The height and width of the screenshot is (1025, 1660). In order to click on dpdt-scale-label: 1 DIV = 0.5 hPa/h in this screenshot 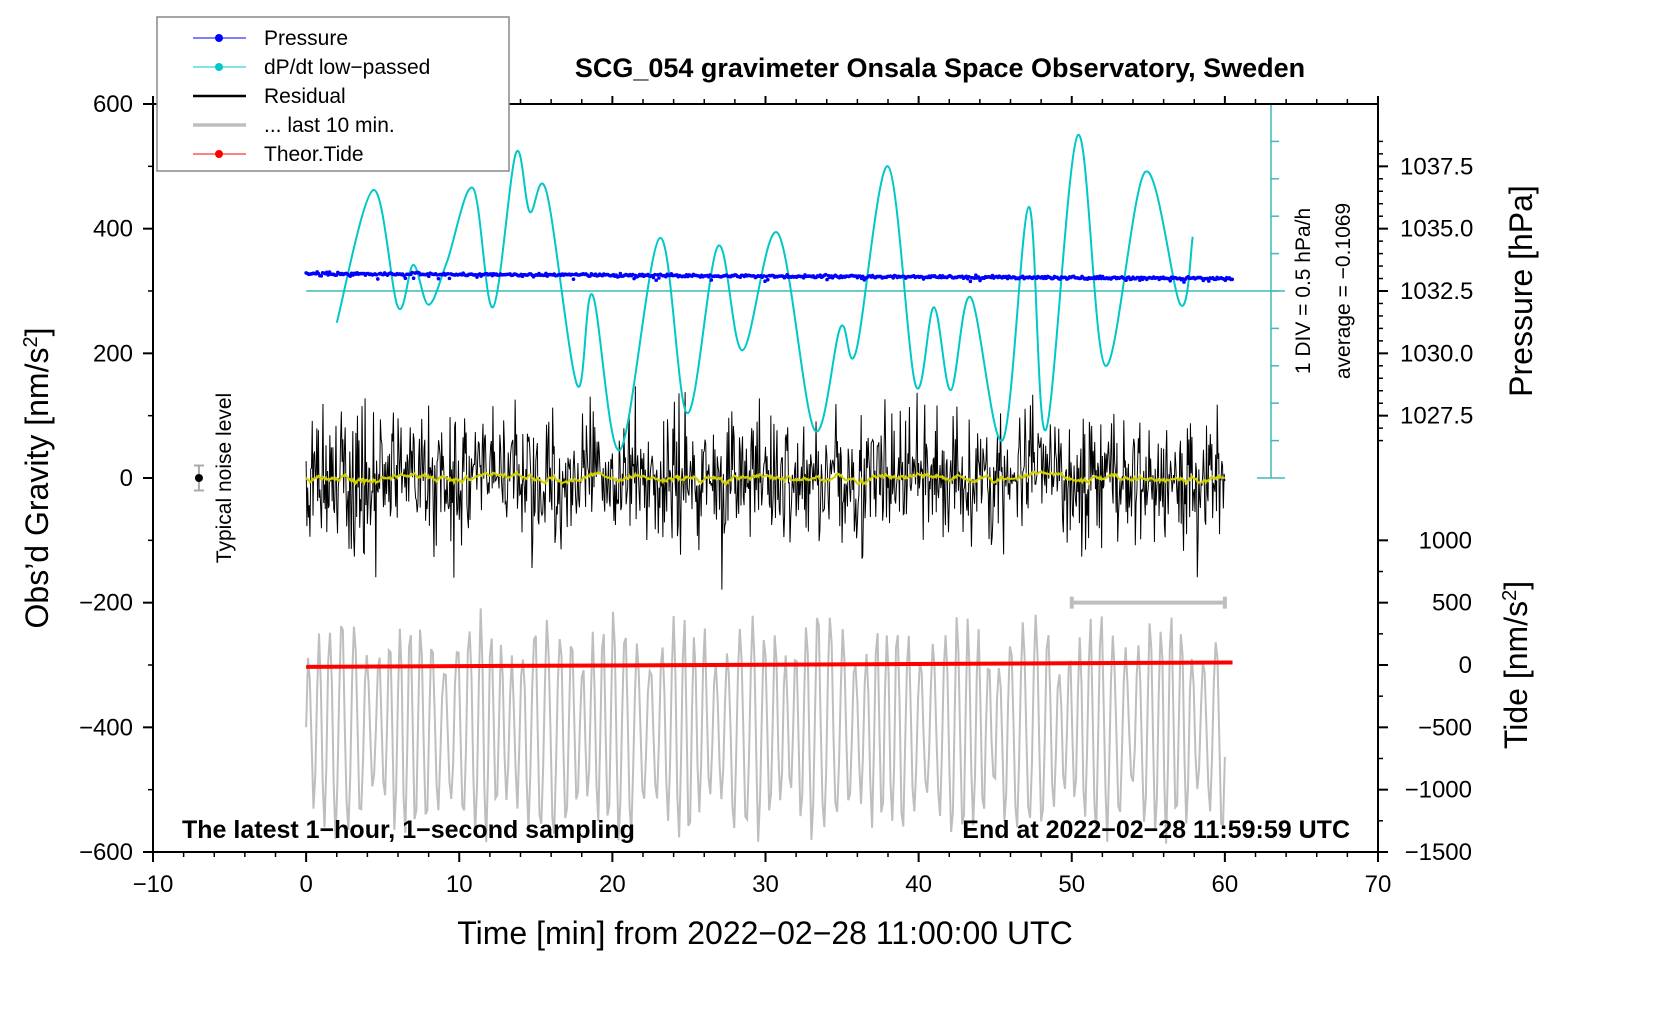, I will do `click(1303, 291)`.